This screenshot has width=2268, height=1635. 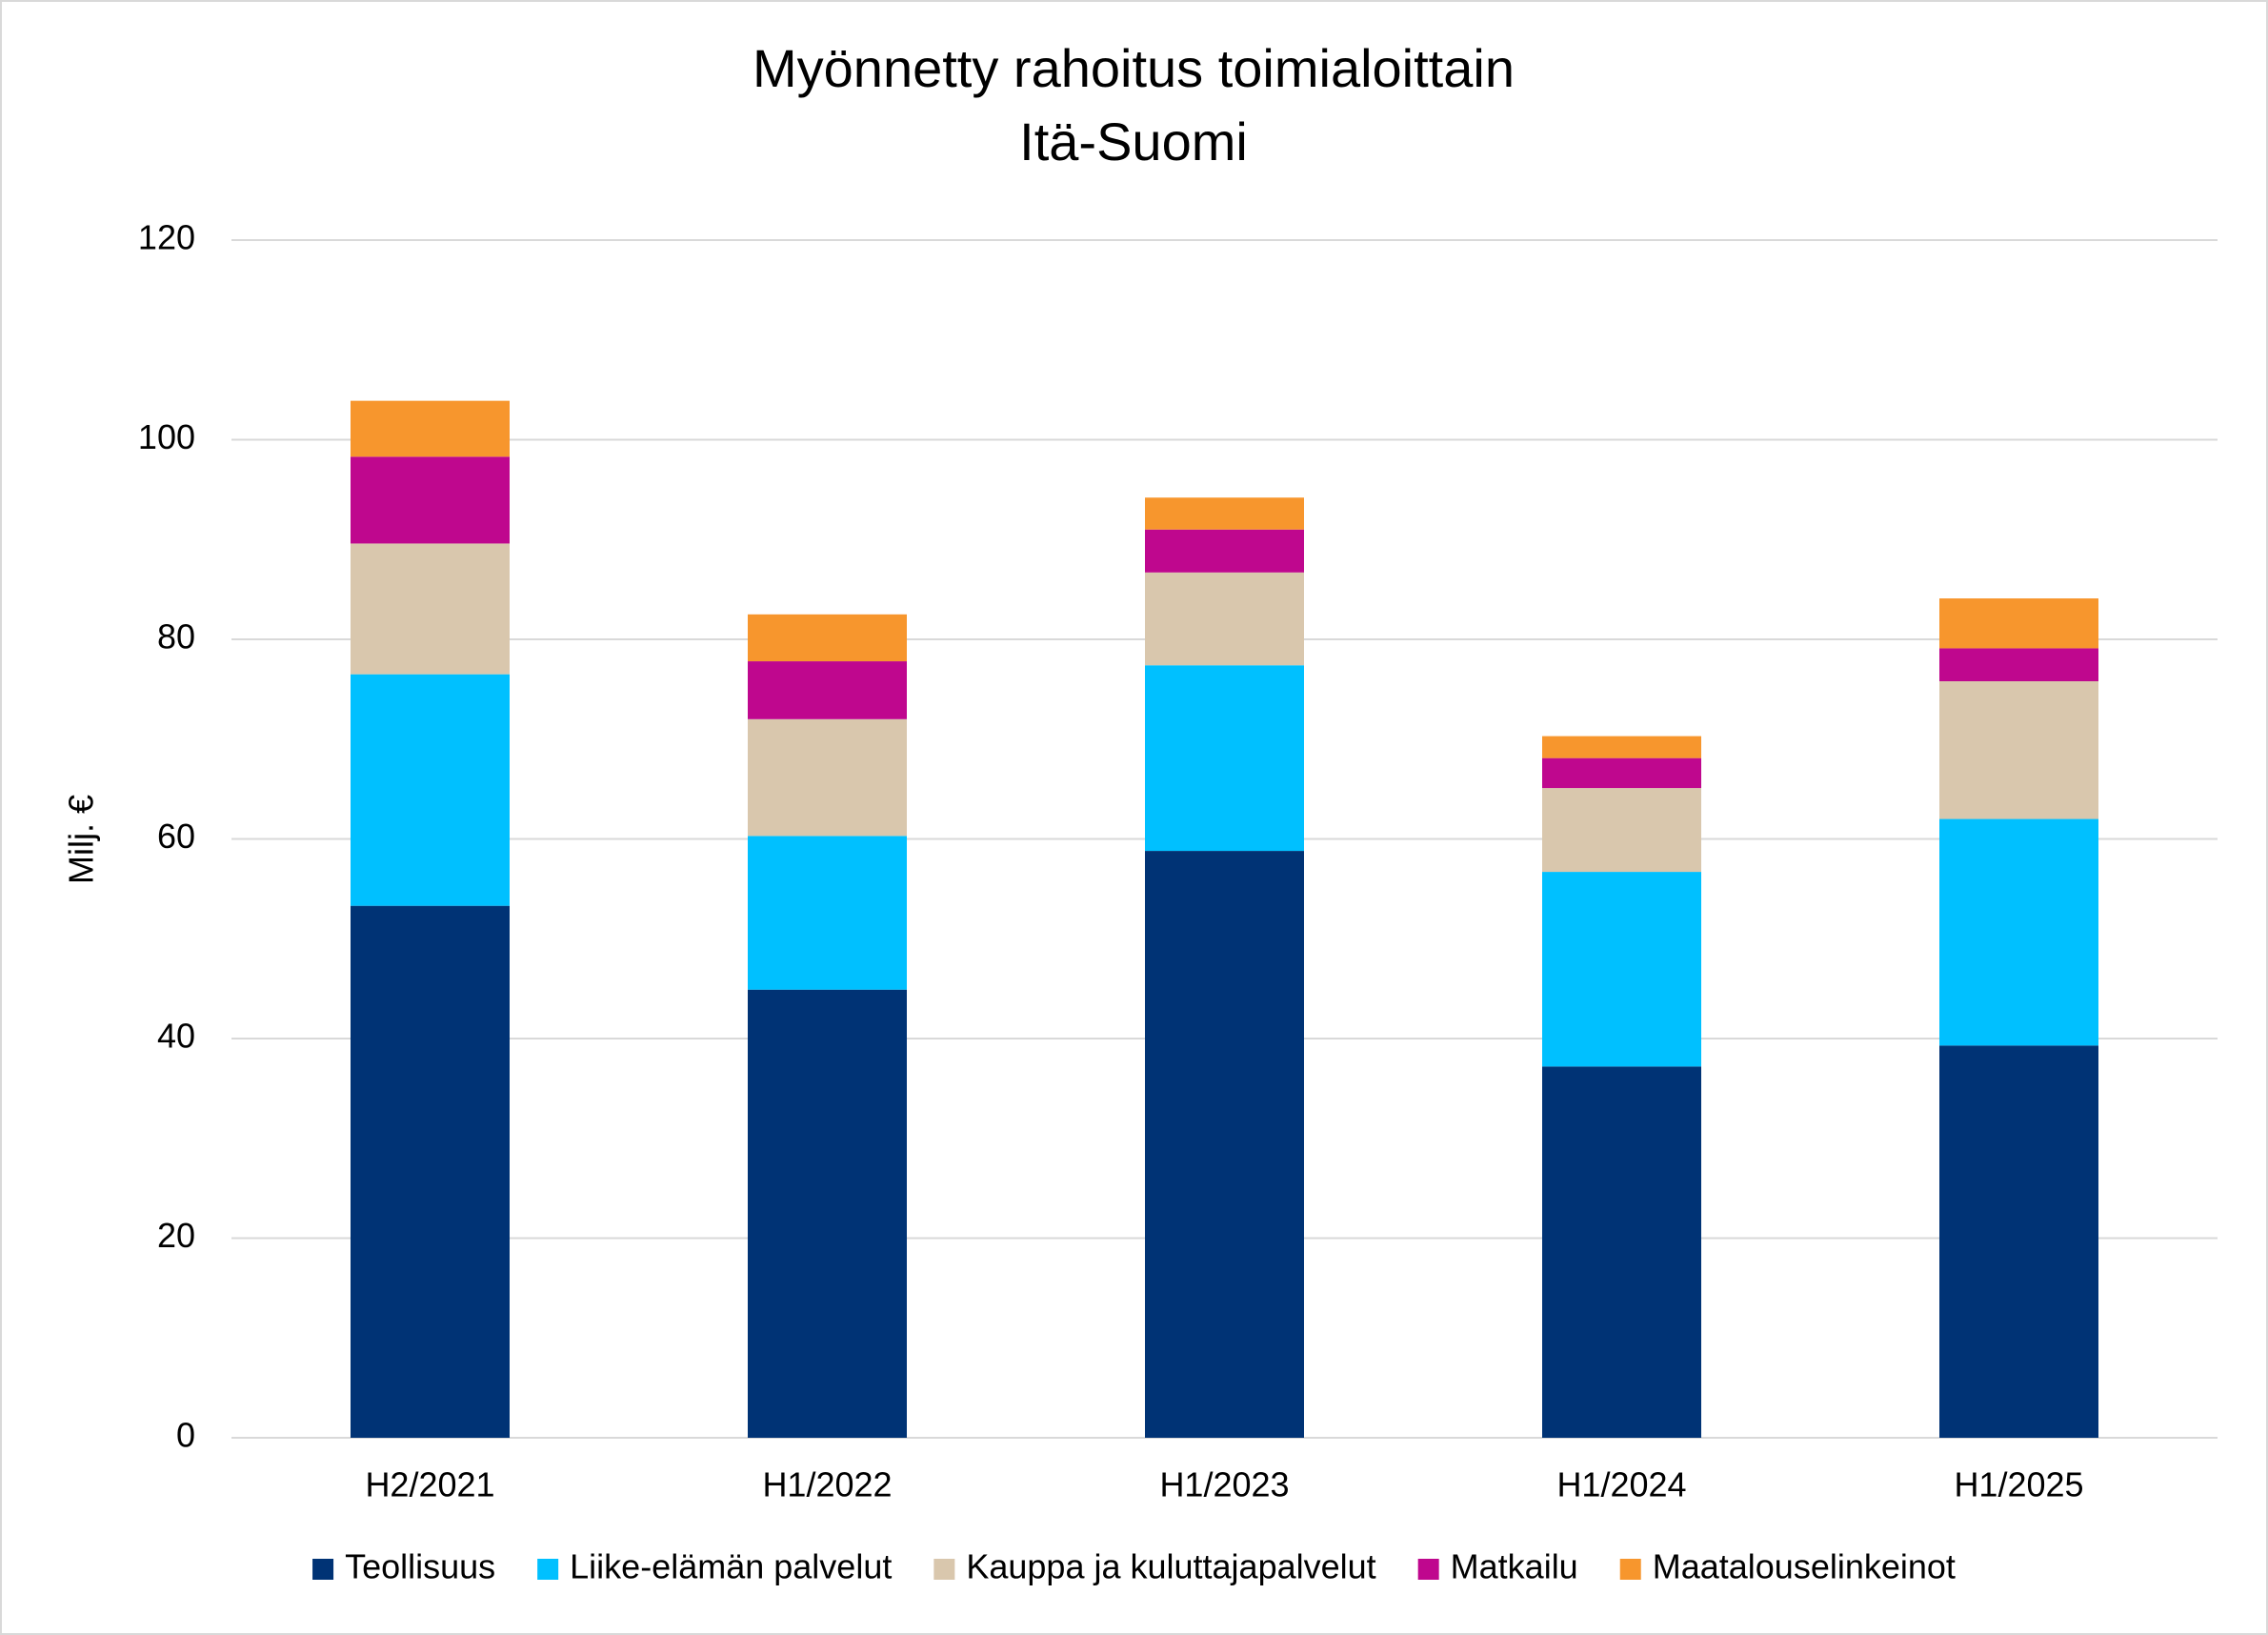 What do you see at coordinates (1133, 141) in the screenshot?
I see `chart-subtitle: Itä-Suomi` at bounding box center [1133, 141].